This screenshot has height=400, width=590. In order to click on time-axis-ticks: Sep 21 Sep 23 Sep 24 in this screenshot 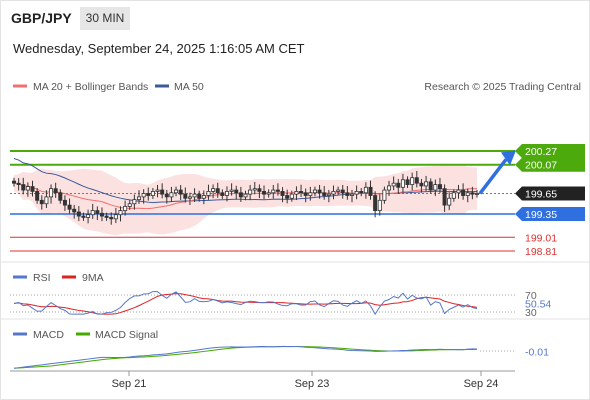, I will do `click(305, 380)`.